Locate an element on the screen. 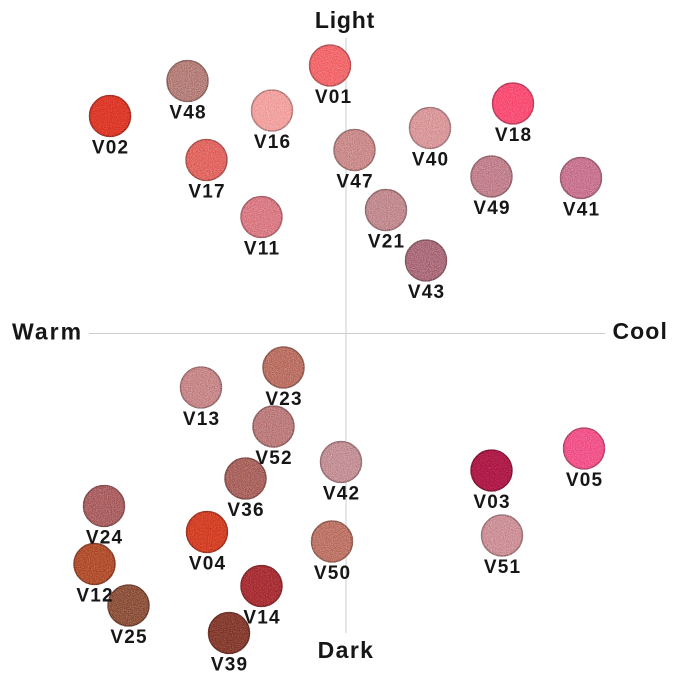 The image size is (679, 679). svg-text: V50 is located at coordinates (332, 573).